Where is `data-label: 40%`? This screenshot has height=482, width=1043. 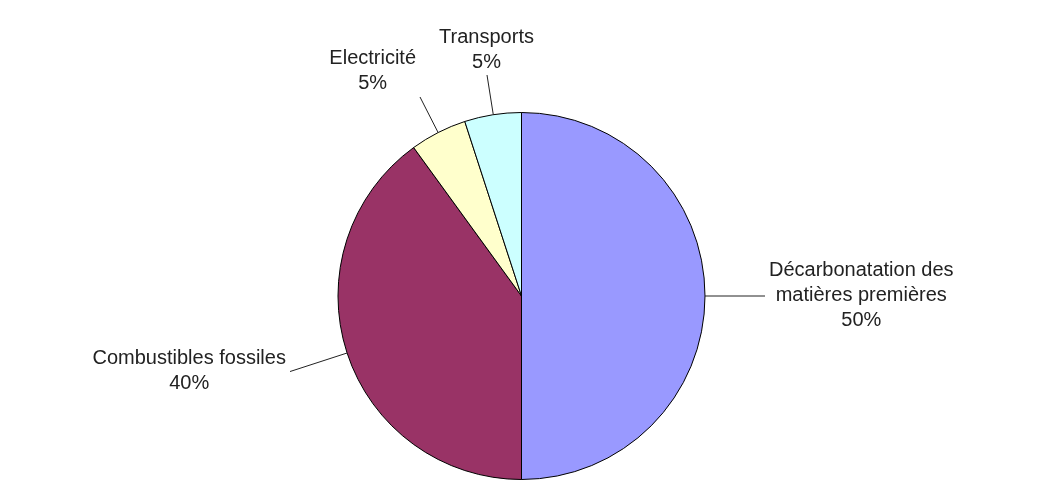 data-label: 40% is located at coordinates (189, 381).